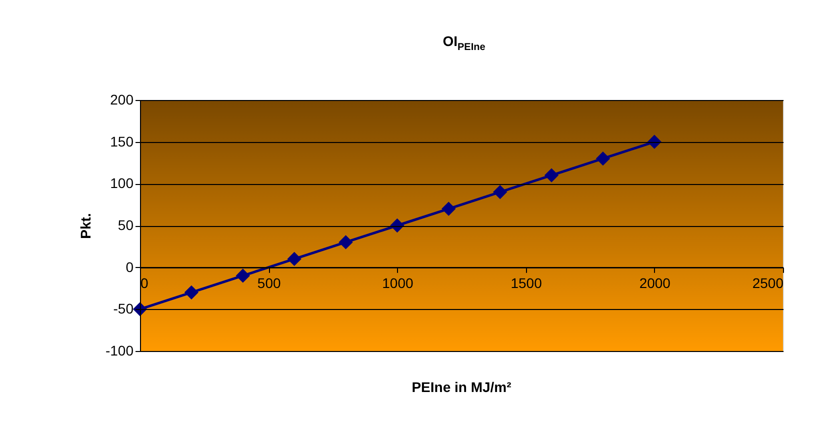 This screenshot has width=827, height=425. I want to click on y-axis-title: Pkt., so click(85, 226).